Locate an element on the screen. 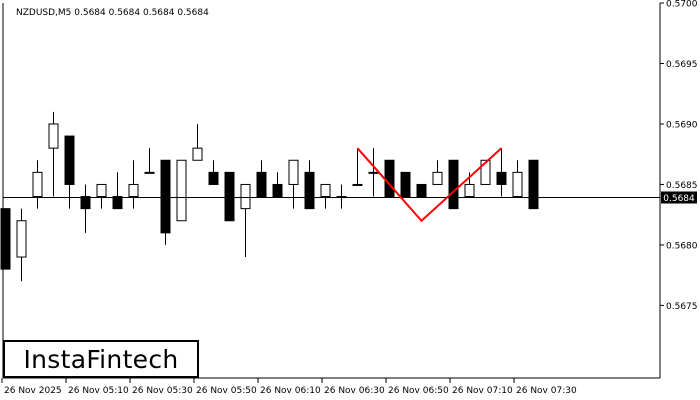 This screenshot has width=700, height=400. current-price-tag-bg is located at coordinates (679, 197).